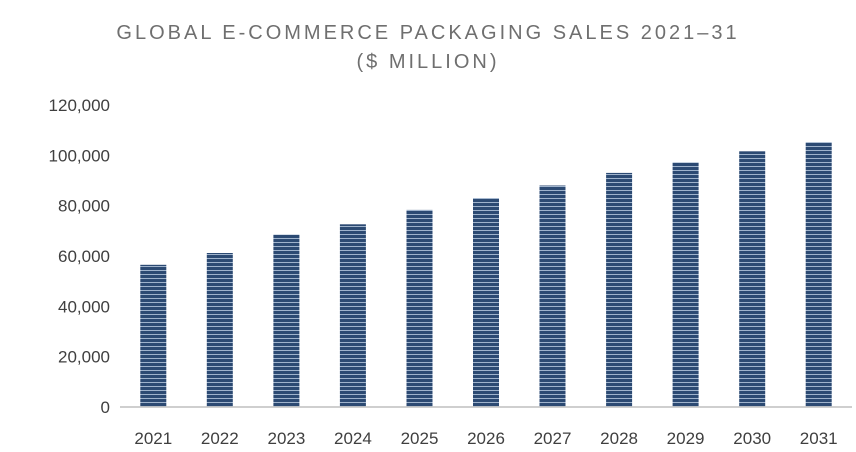 This screenshot has width=856, height=452. I want to click on bar-2030, so click(752, 279).